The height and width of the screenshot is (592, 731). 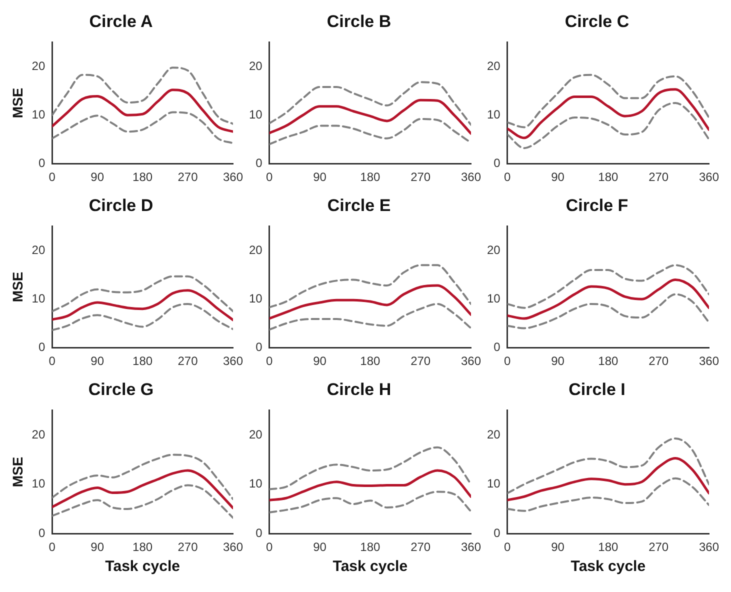 What do you see at coordinates (121, 205) in the screenshot?
I see `chart-title: Circle D` at bounding box center [121, 205].